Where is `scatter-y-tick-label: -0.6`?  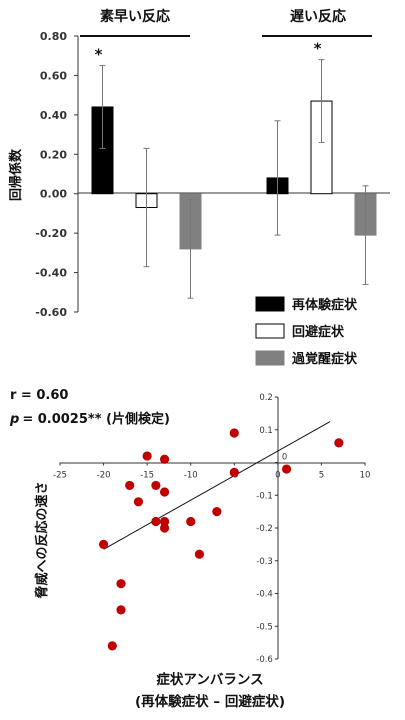 scatter-y-tick-label: -0.6 is located at coordinates (264, 660).